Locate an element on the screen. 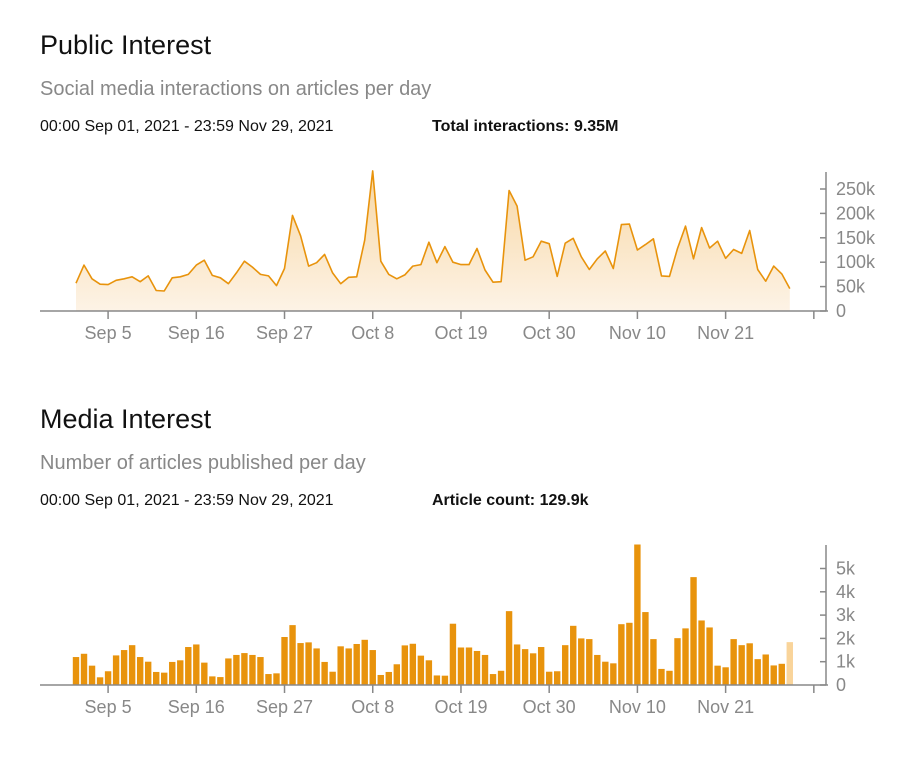  media-y-tick-label: 5k is located at coordinates (846, 569).